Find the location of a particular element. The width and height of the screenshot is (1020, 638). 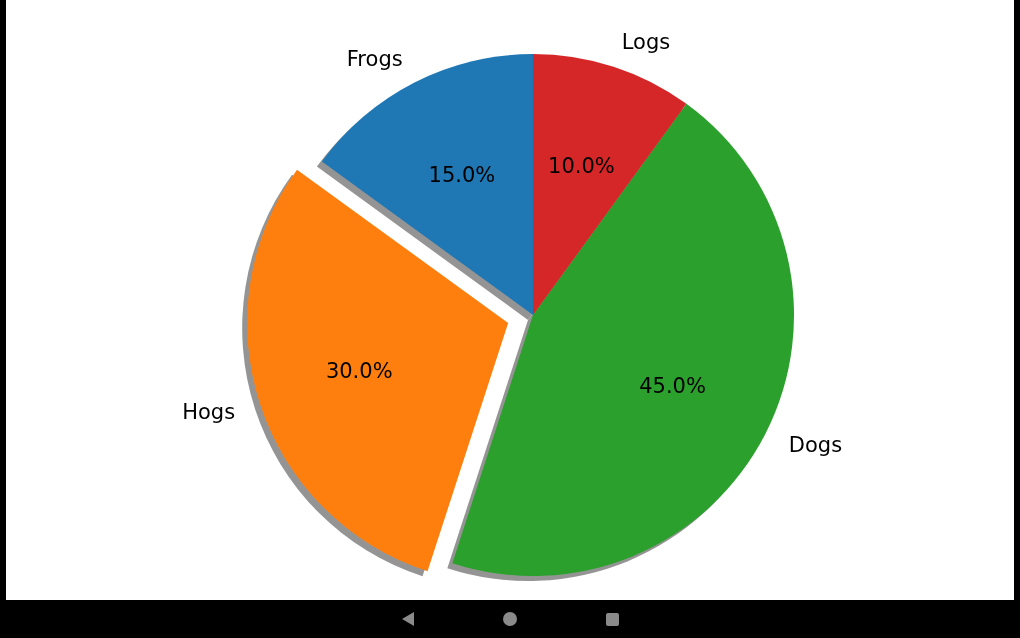

data-label: 30.0% is located at coordinates (359, 371).